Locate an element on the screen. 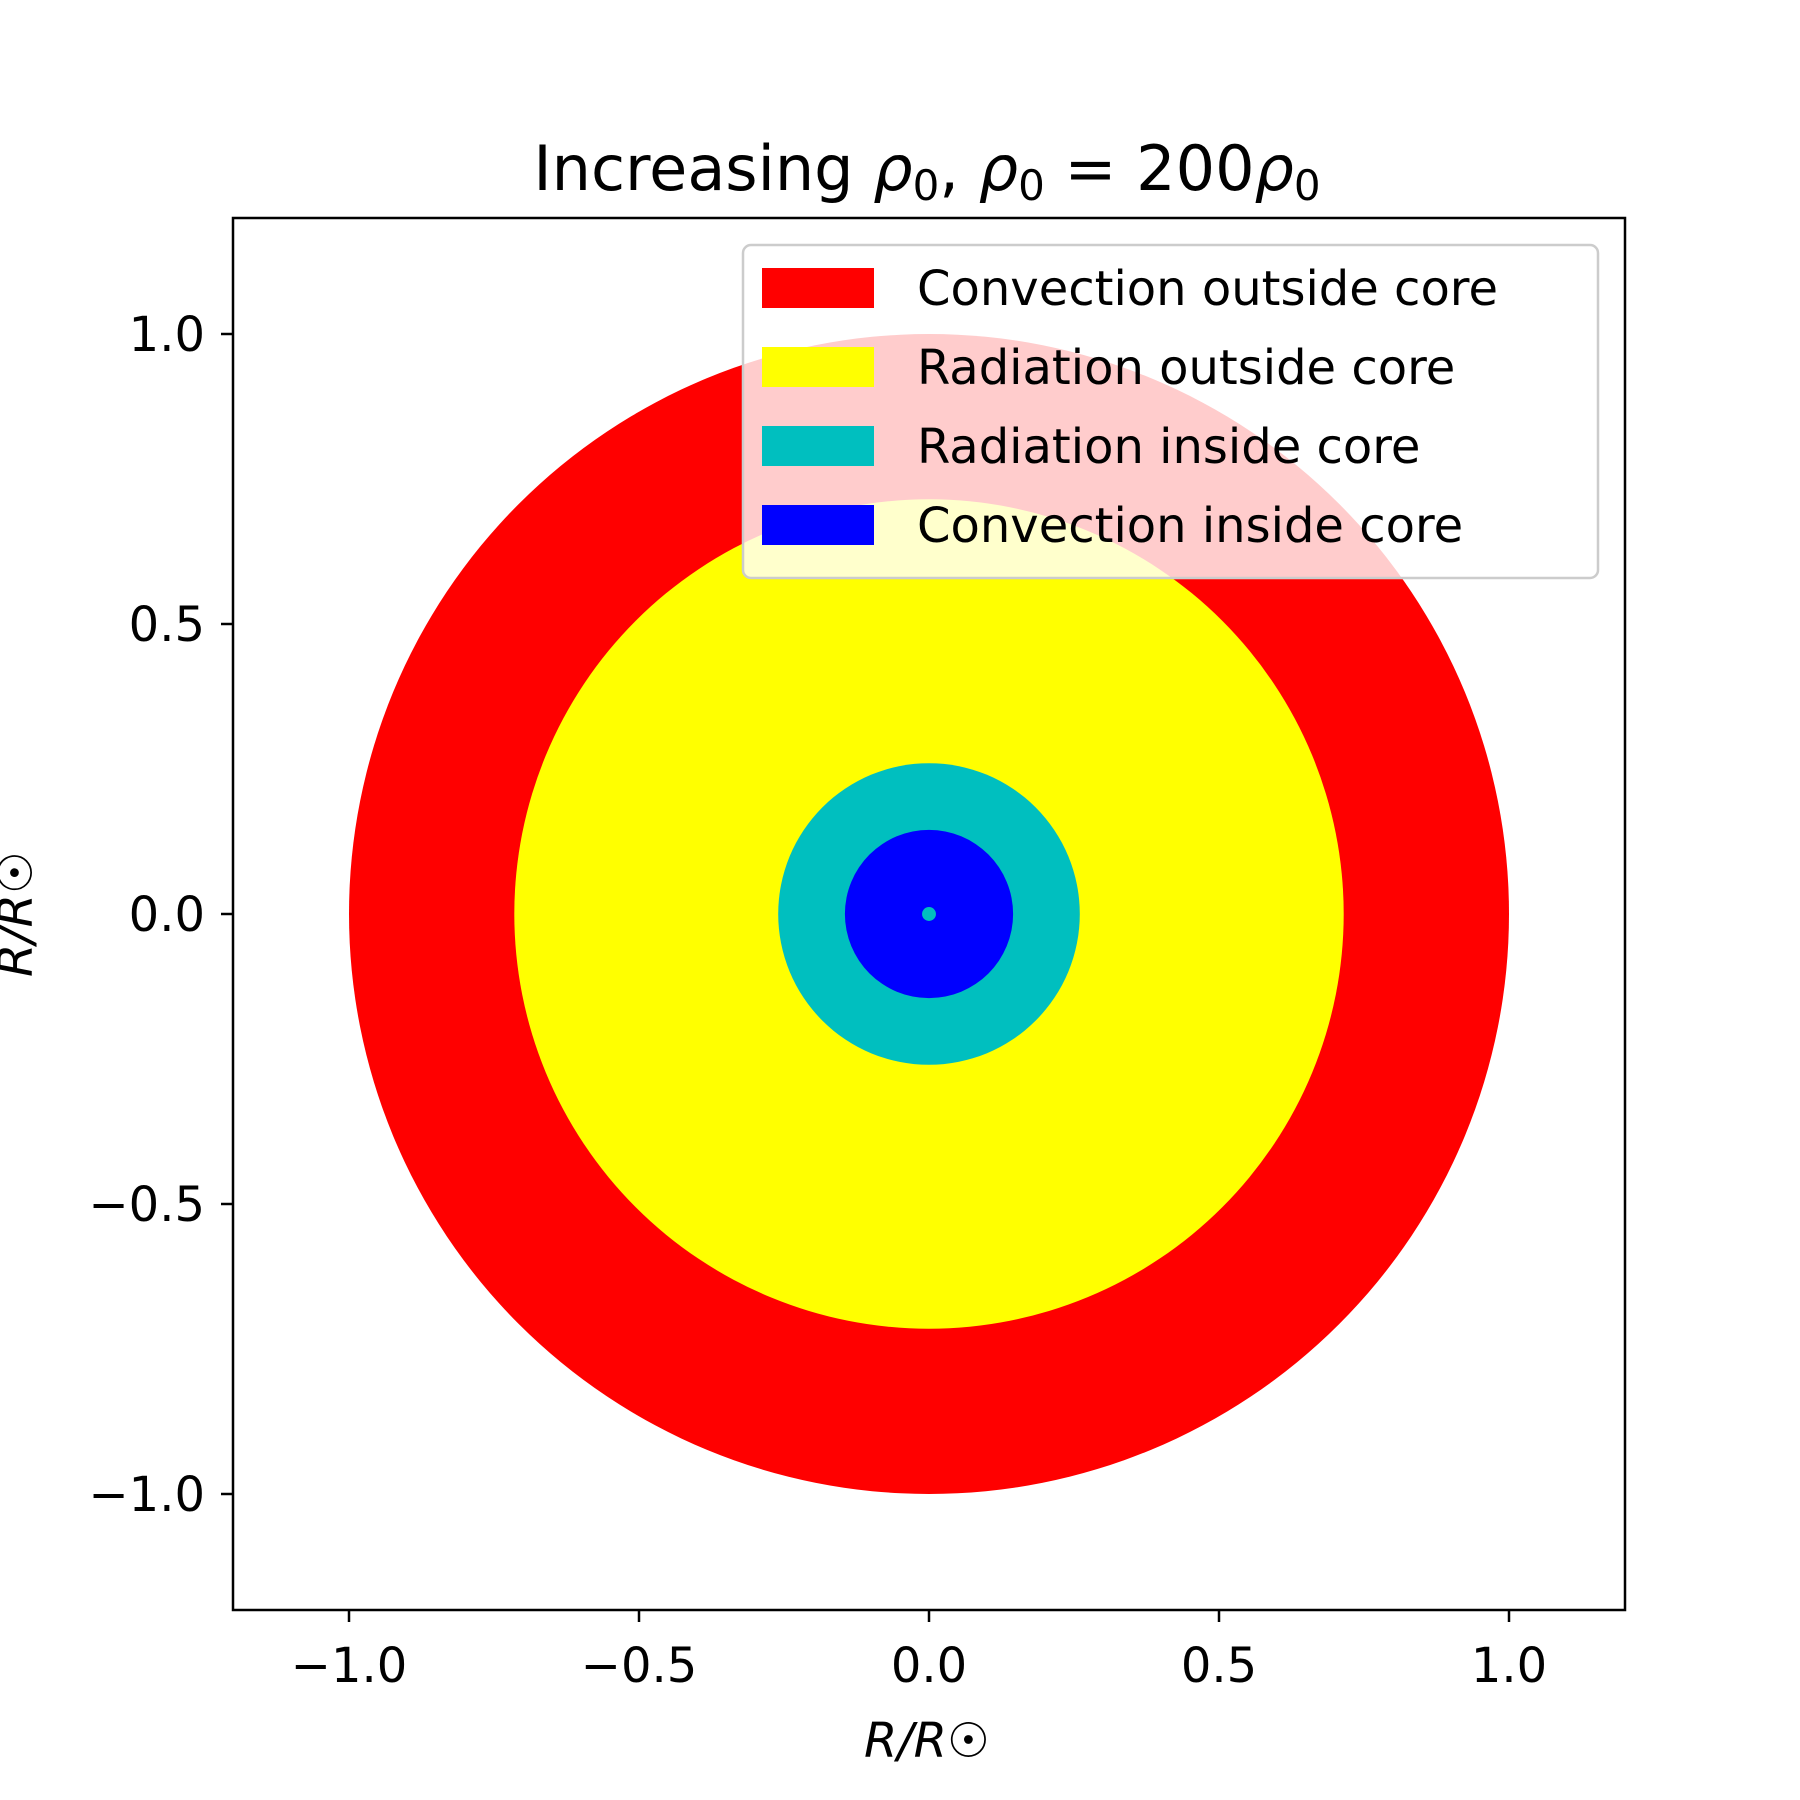 The height and width of the screenshot is (1800, 1800). legend-label: Radiation outside core is located at coordinates (1186, 368).